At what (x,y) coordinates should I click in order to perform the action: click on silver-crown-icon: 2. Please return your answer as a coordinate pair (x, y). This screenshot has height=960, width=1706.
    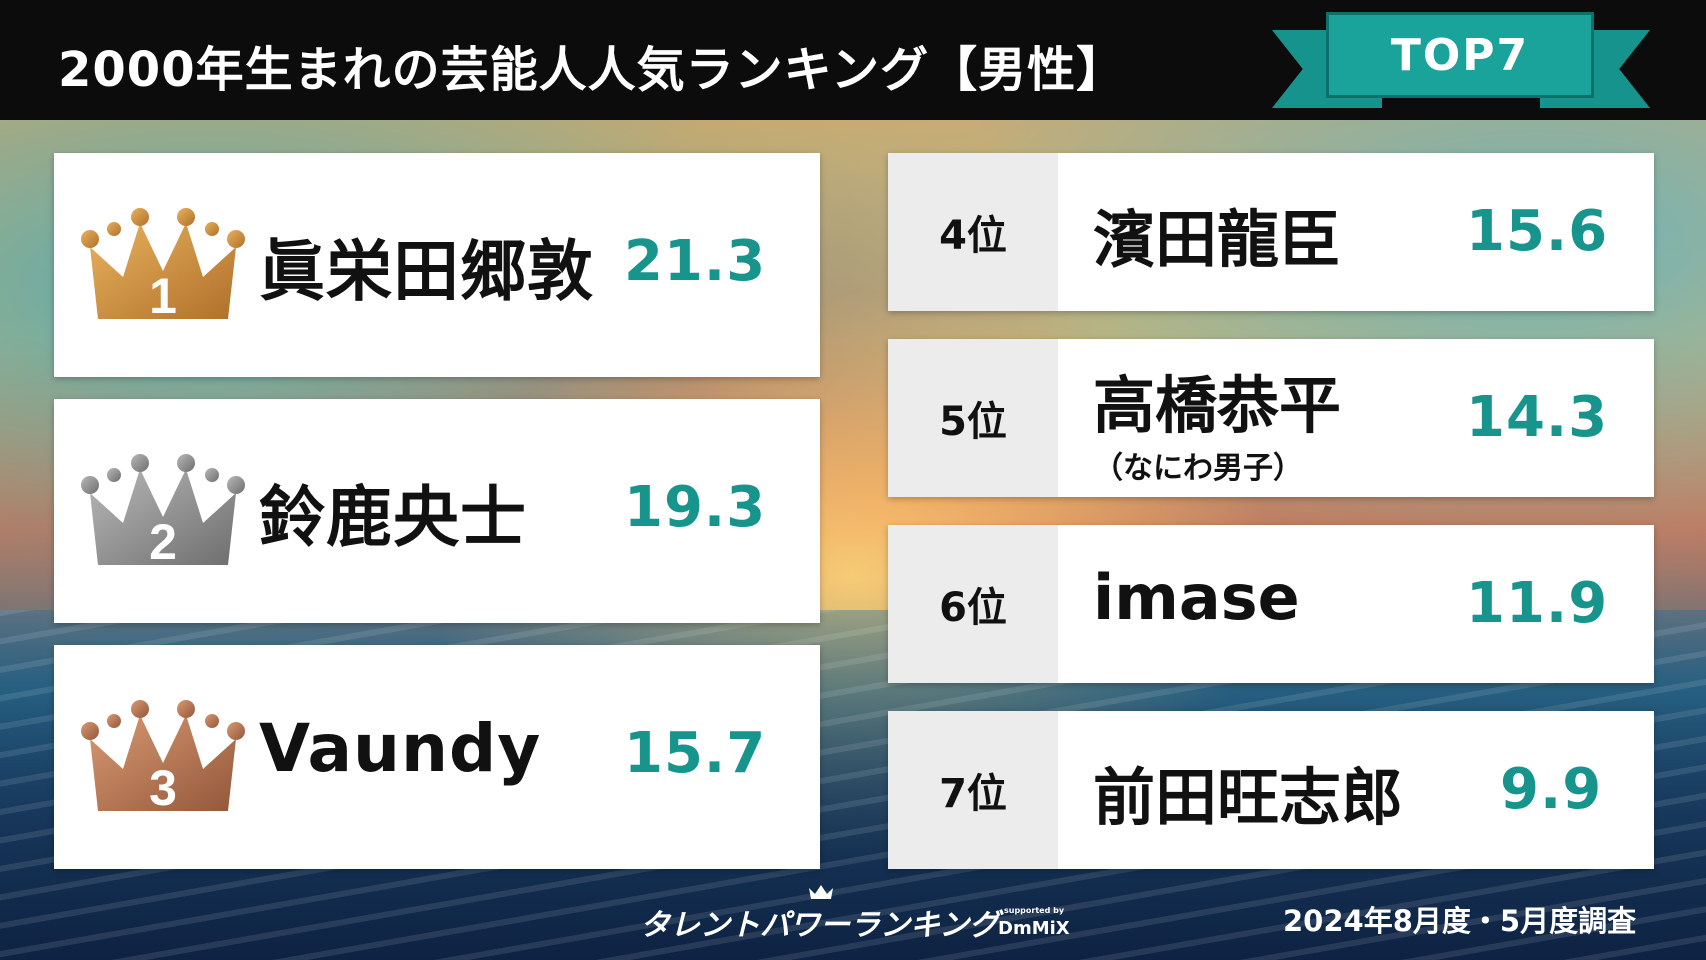
    Looking at the image, I should click on (163, 513).